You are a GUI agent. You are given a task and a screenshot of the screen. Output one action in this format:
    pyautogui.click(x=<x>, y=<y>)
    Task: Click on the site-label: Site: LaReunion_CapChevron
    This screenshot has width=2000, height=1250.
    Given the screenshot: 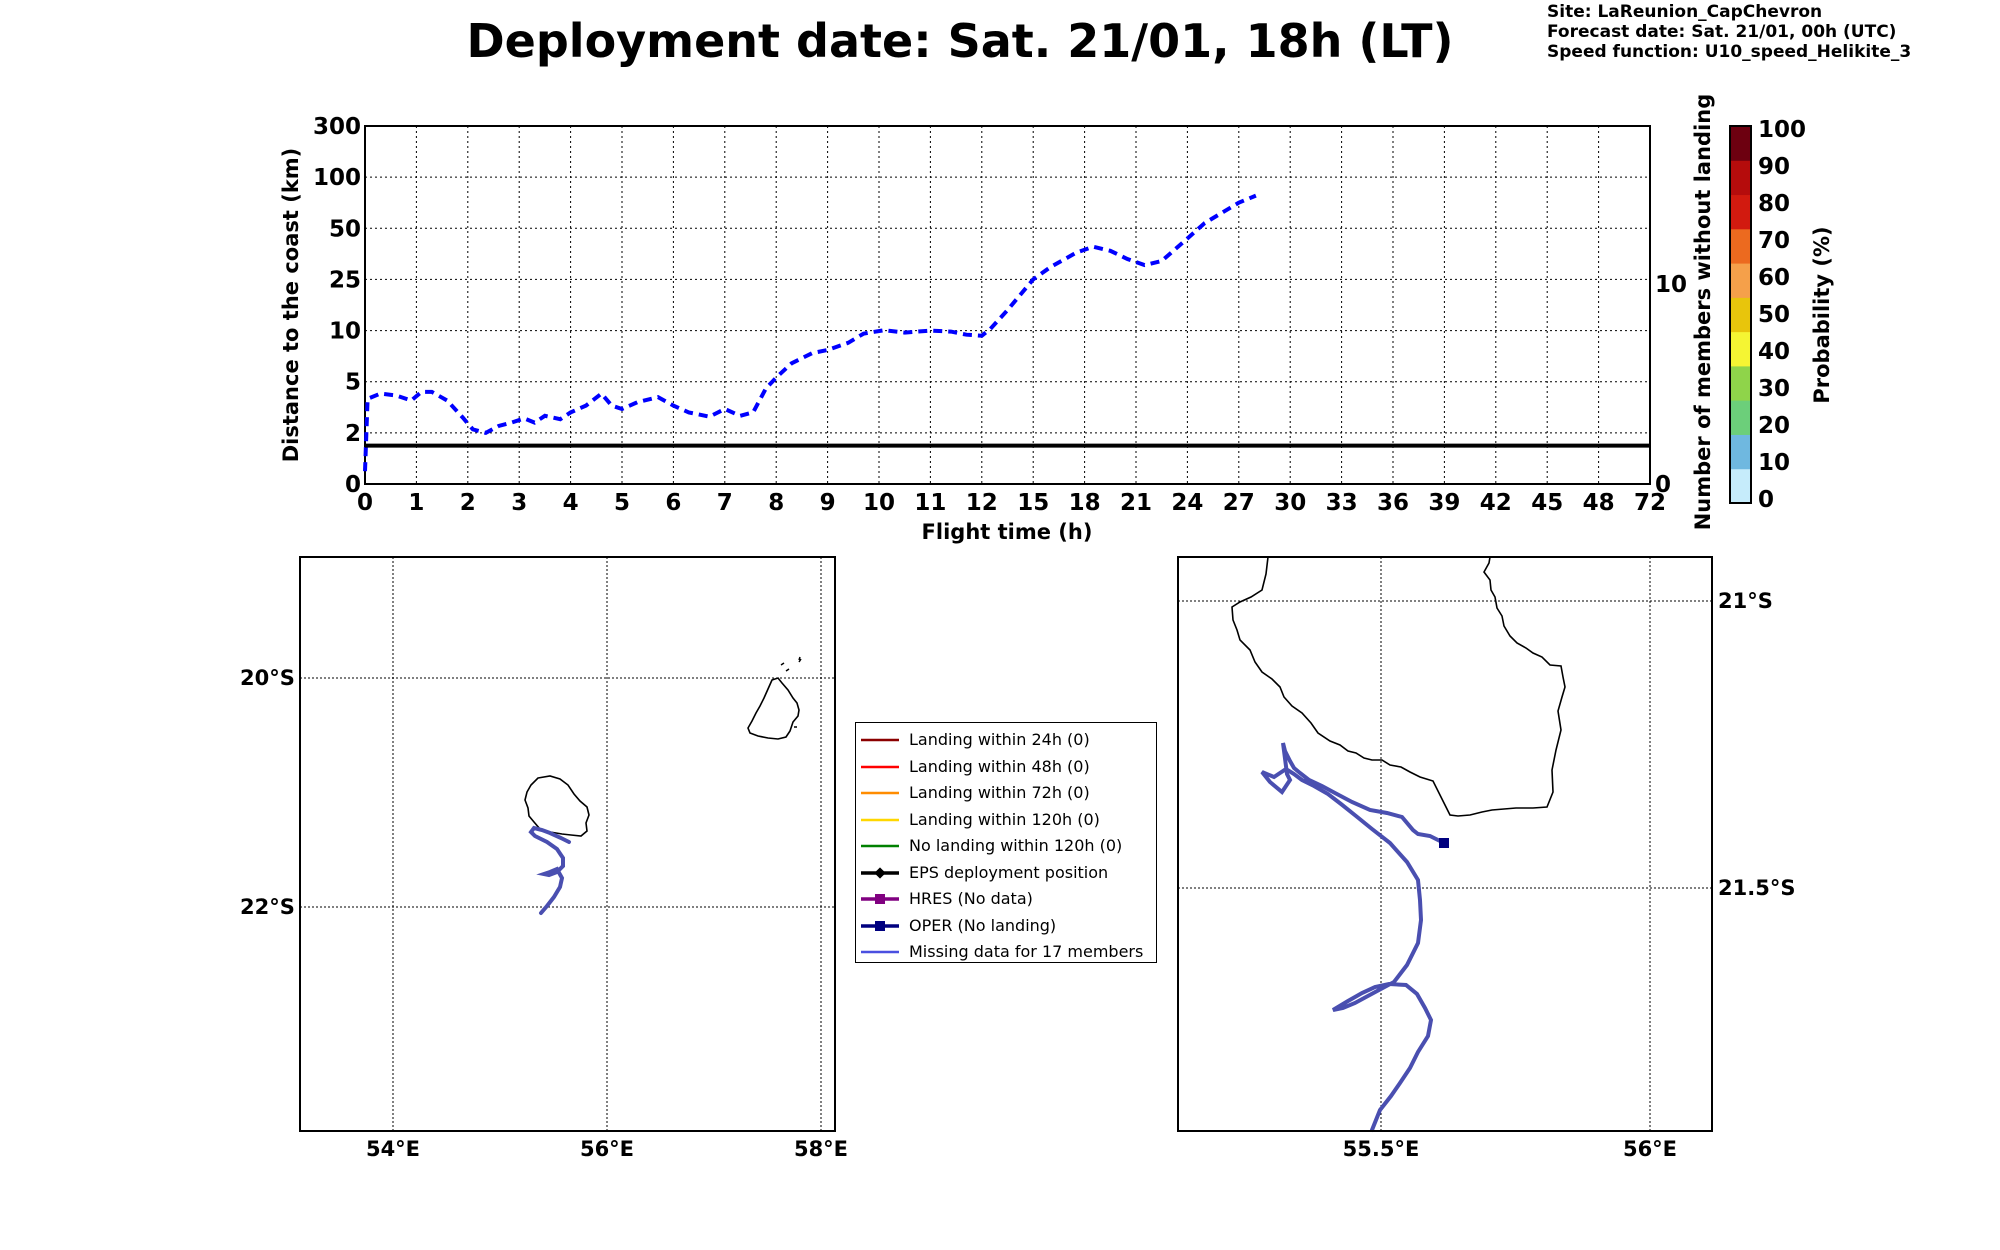 What is the action you would take?
    pyautogui.click(x=1685, y=12)
    